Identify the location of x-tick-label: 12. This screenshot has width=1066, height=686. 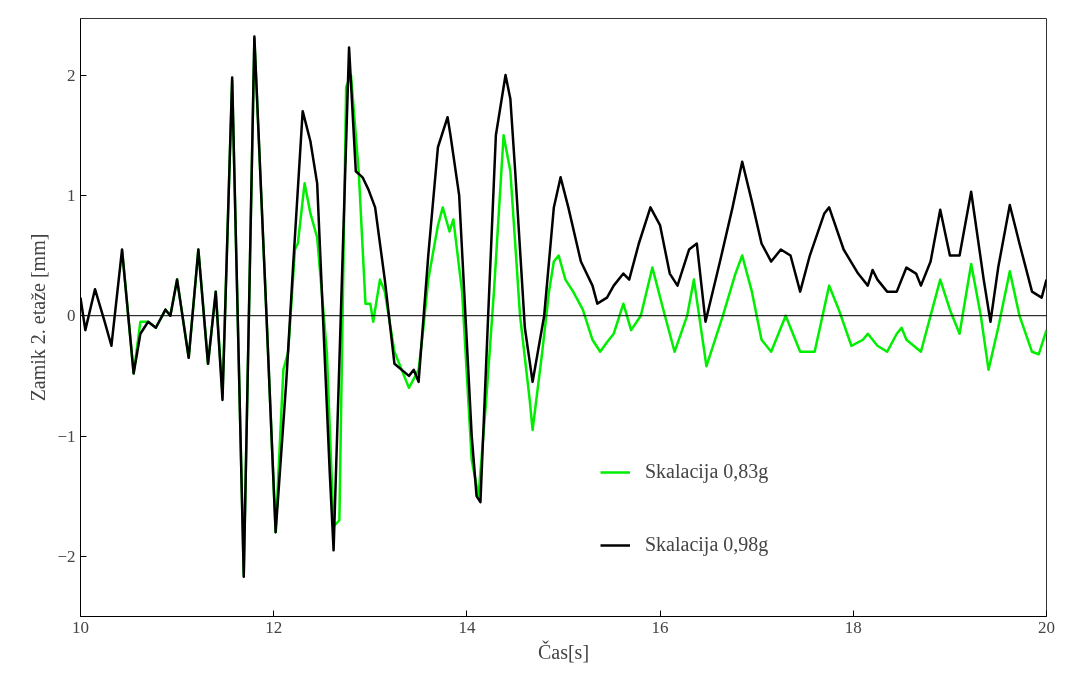
(274, 627).